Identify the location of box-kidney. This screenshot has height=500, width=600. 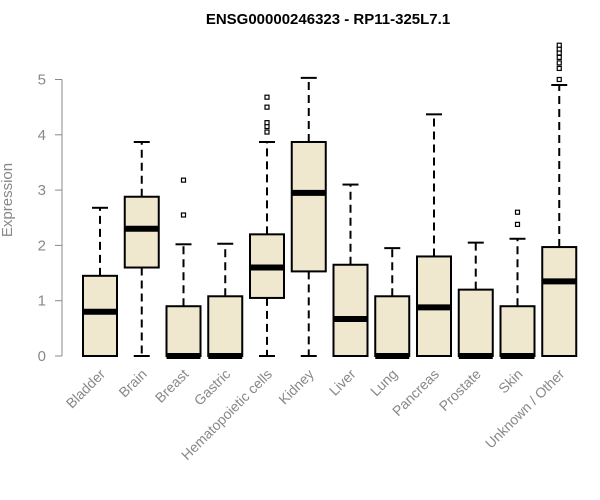
(308, 216).